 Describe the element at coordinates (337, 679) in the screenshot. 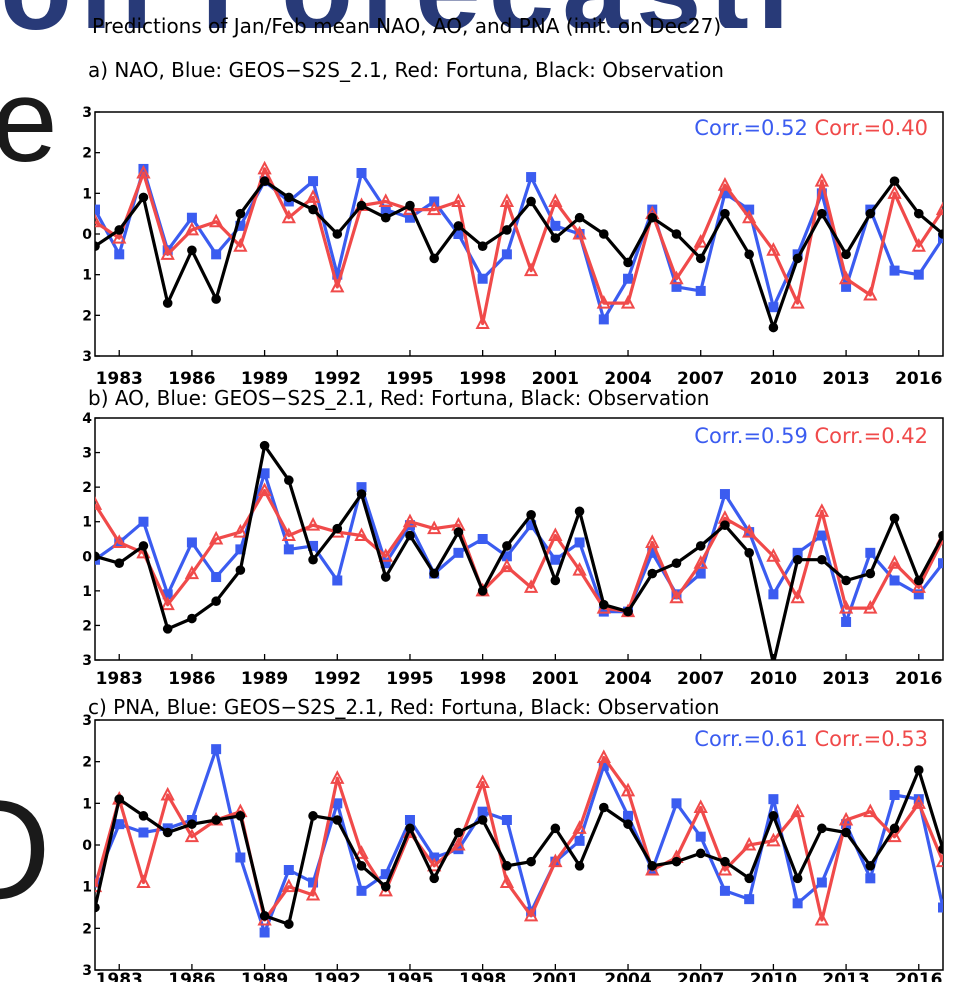

I see `x-tick-label: 1992` at that location.